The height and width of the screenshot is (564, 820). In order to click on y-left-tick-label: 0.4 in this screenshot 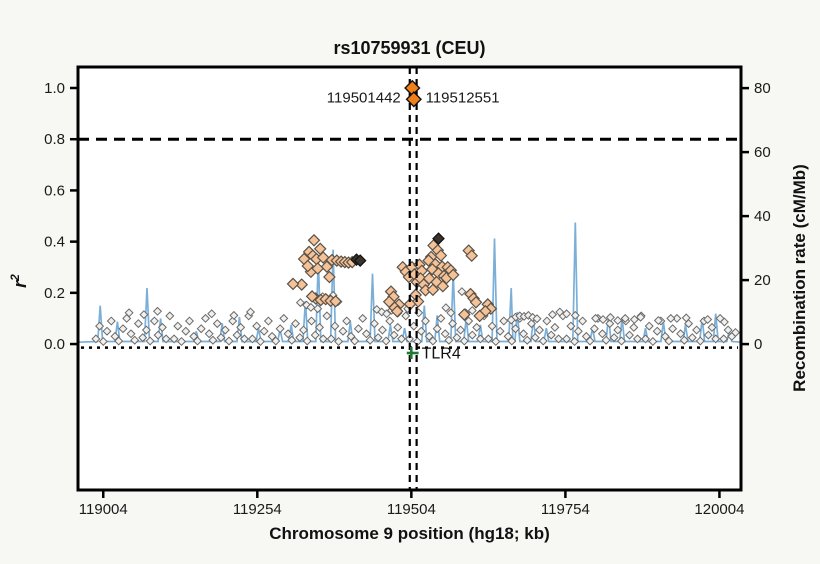, I will do `click(54, 242)`.